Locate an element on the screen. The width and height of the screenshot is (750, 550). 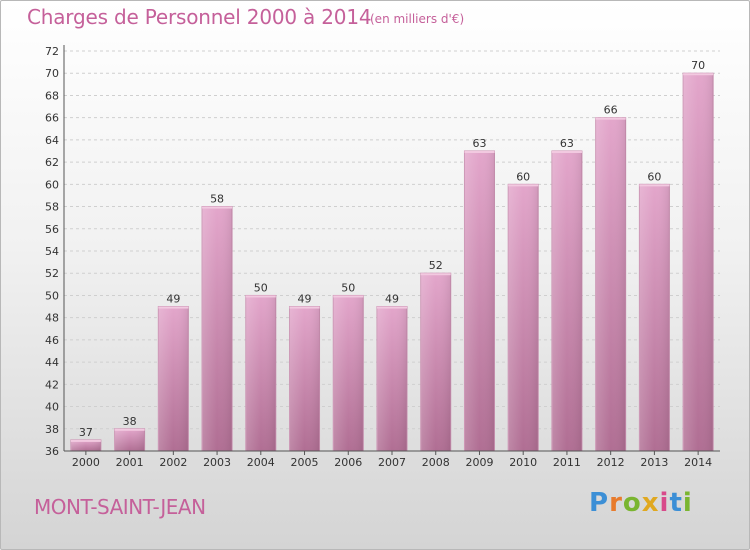
x-tick-label: 2014 is located at coordinates (698, 462).